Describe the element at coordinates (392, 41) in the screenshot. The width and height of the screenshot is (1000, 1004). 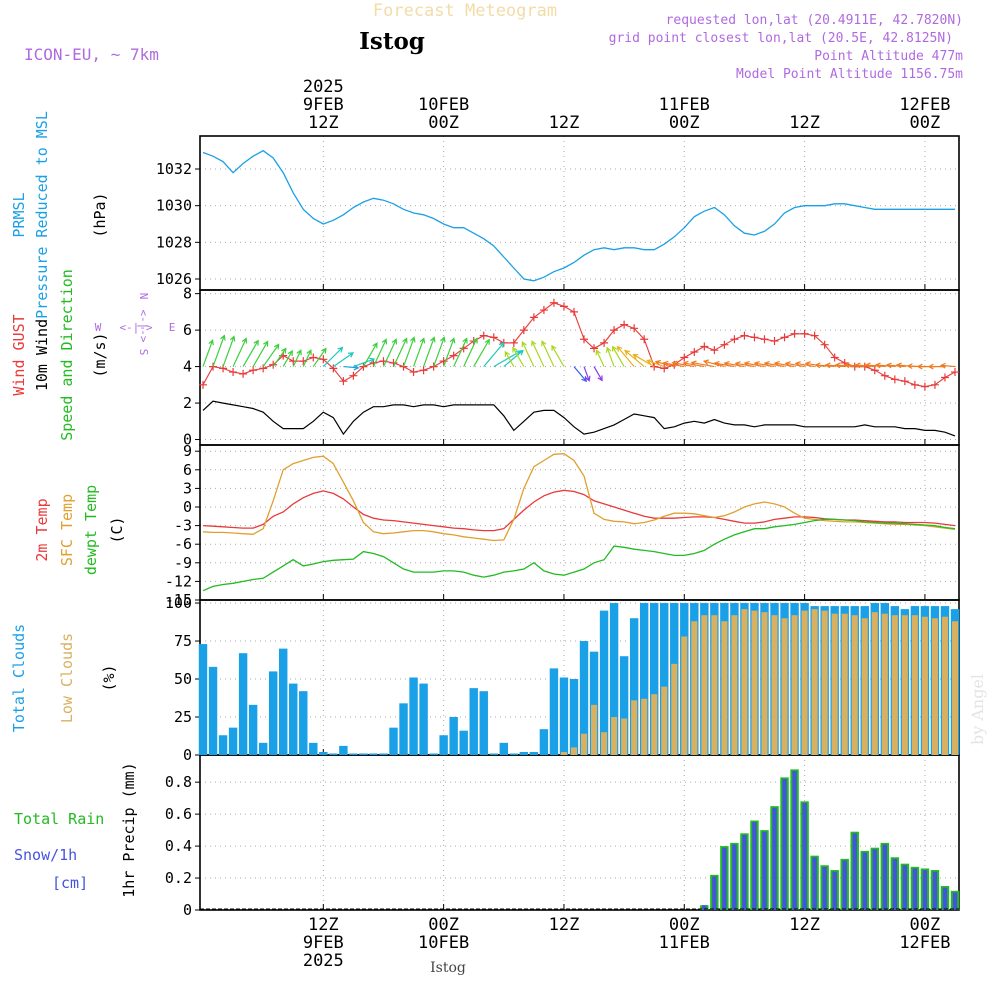
I see `location-title: Istog` at that location.